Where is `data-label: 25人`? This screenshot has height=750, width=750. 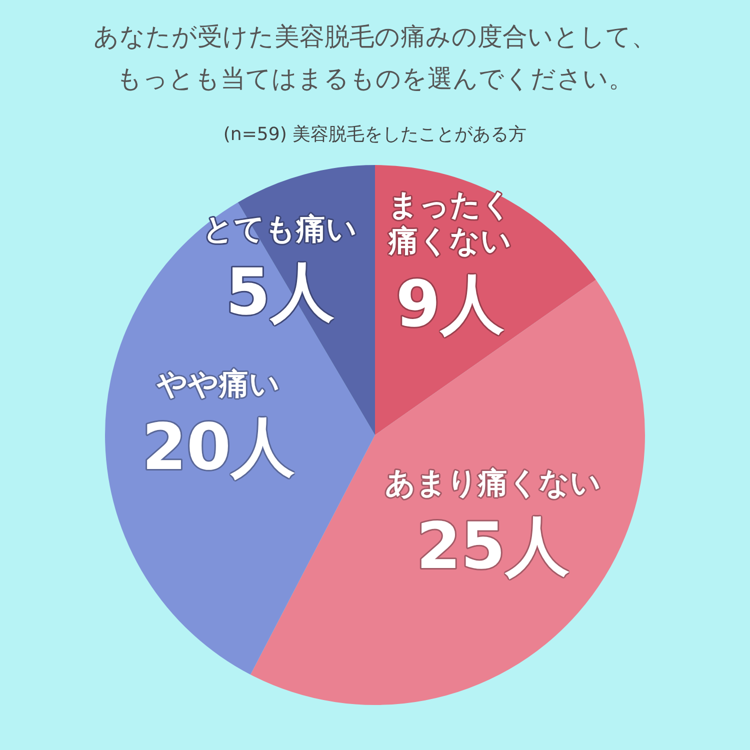
data-label: 25人 is located at coordinates (493, 547).